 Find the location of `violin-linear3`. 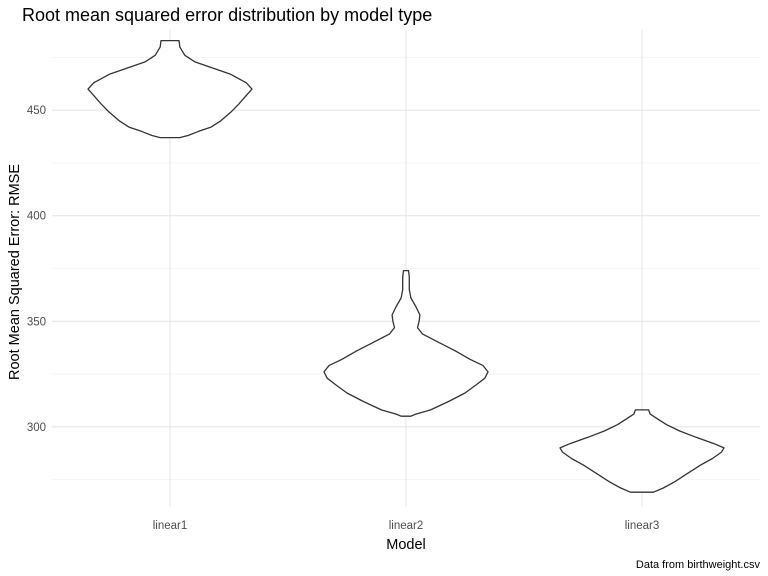

violin-linear3 is located at coordinates (642, 451).